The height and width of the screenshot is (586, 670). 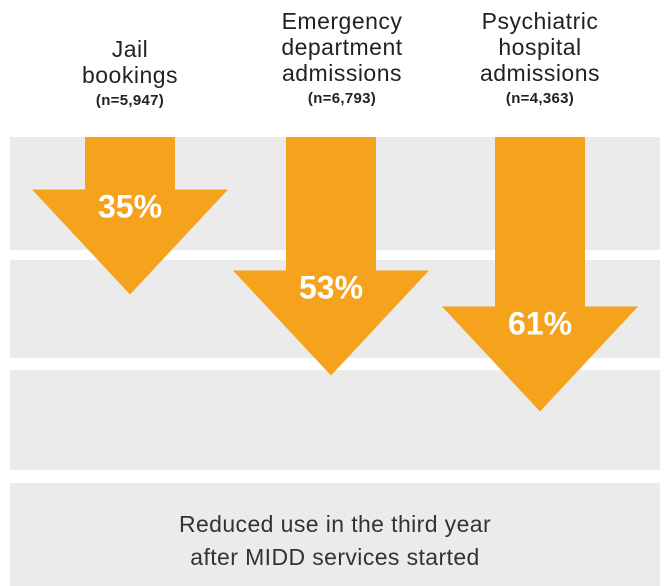 I want to click on category-label-jail: Jail bookings, so click(x=130, y=62).